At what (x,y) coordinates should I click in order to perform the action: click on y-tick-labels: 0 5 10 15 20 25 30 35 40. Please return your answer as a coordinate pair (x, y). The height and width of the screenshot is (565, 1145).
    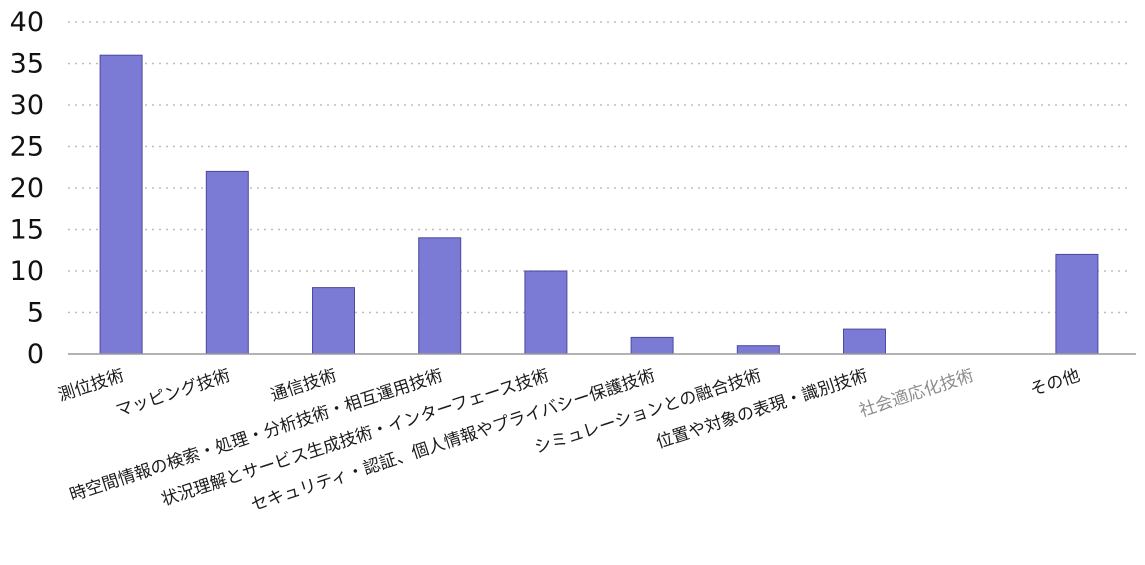
    Looking at the image, I should click on (27, 188).